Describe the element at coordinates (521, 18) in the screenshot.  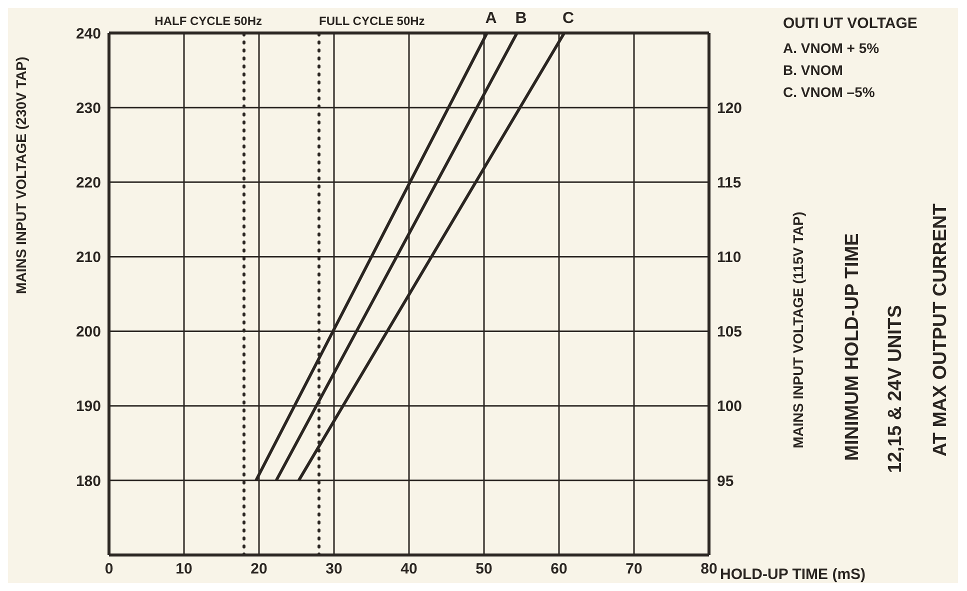
I see `series-label: B` at that location.